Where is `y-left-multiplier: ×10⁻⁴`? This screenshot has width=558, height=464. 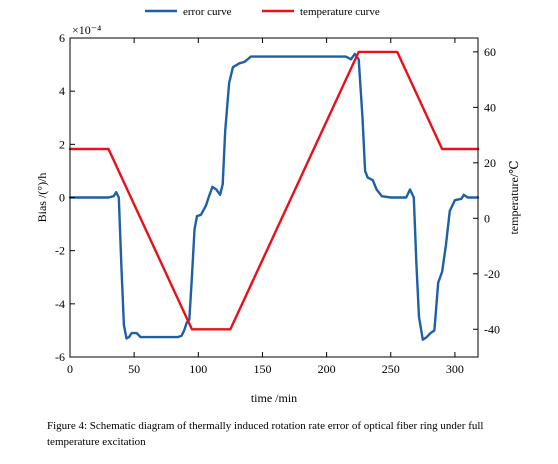
y-left-multiplier: ×10⁻⁴ is located at coordinates (86, 30).